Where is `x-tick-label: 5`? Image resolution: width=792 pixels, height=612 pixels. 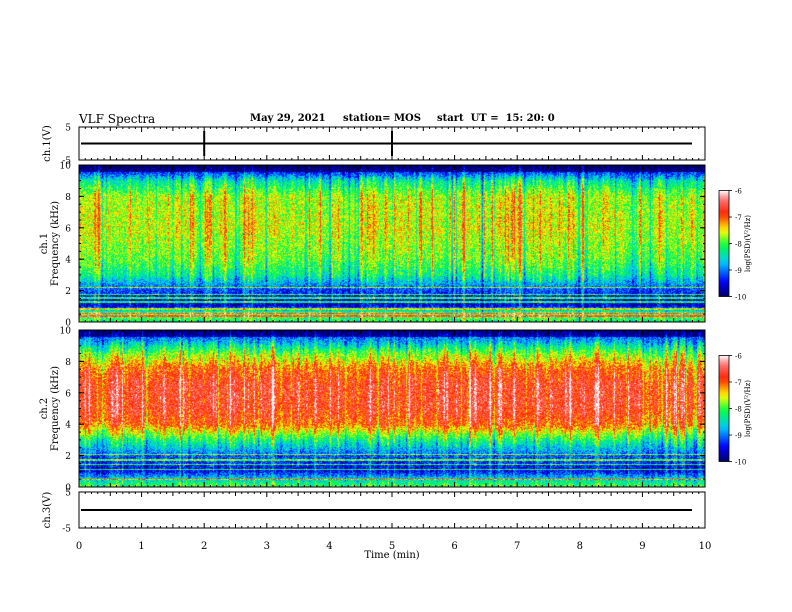 x-tick-label: 5 is located at coordinates (392, 546).